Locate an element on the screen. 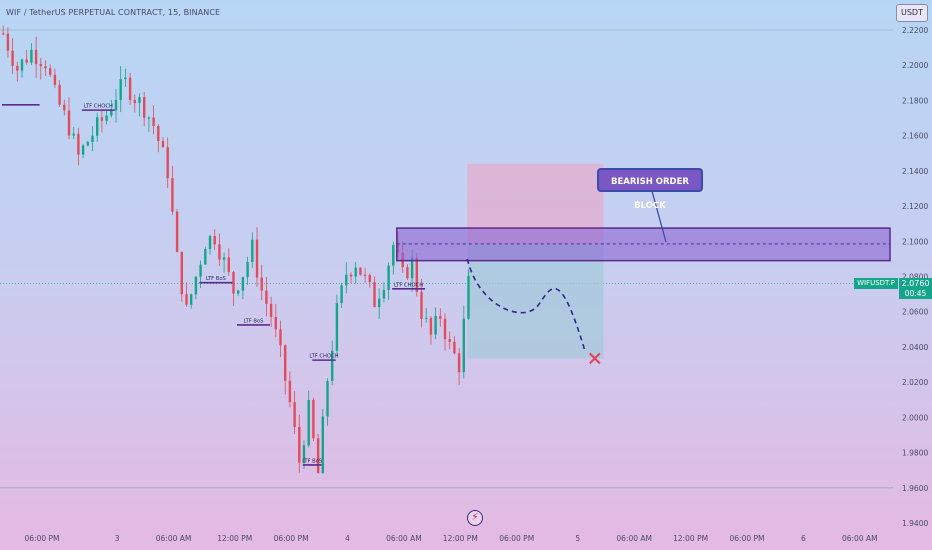 This screenshot has width=932, height=550. x-tick-label: 4 is located at coordinates (347, 538).